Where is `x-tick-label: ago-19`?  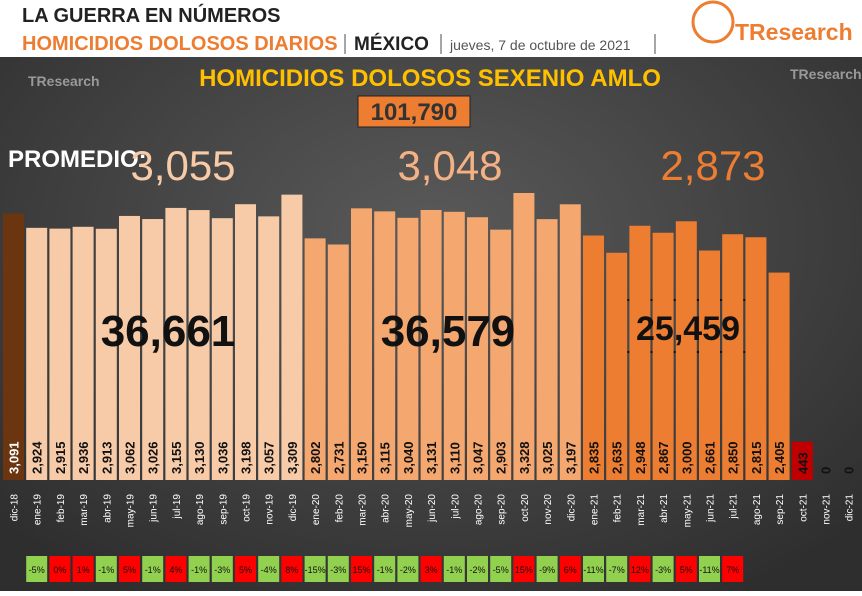
x-tick-label: ago-19 is located at coordinates (200, 510).